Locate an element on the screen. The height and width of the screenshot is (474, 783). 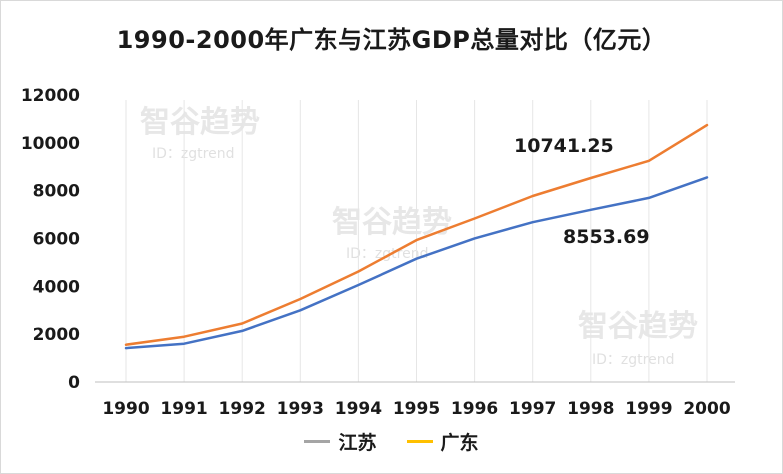
legend: 江苏 广东 is located at coordinates (391, 441).